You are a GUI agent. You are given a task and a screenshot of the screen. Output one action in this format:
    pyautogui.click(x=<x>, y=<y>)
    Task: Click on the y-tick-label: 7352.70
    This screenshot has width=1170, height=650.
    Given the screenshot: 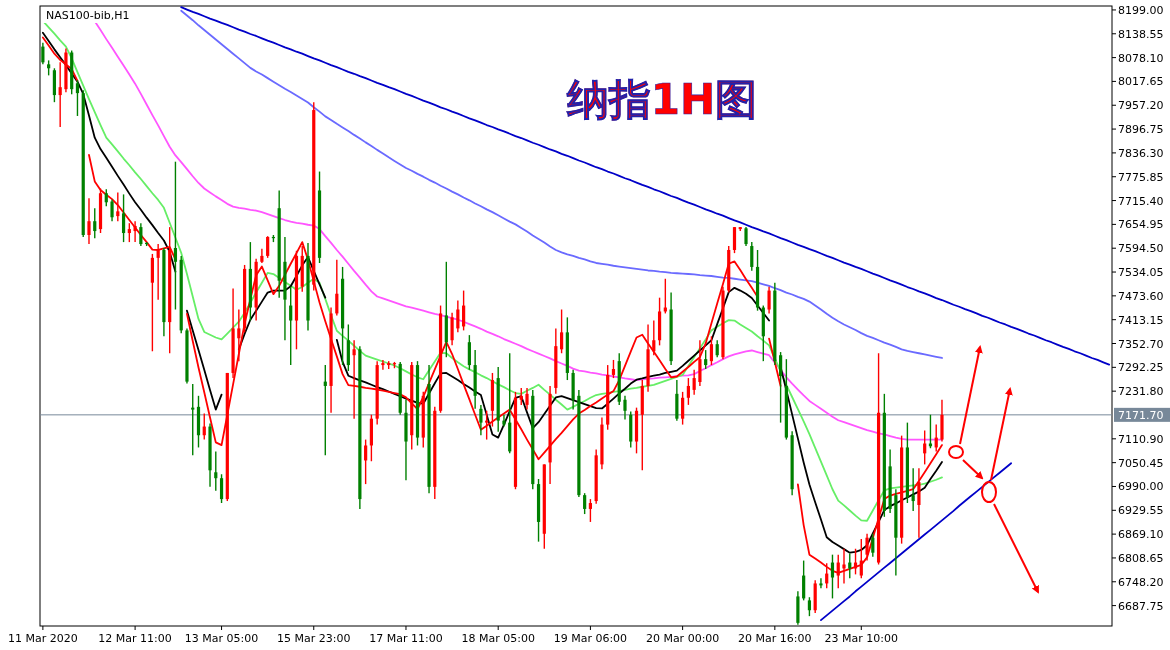 What is the action you would take?
    pyautogui.click(x=1141, y=344)
    